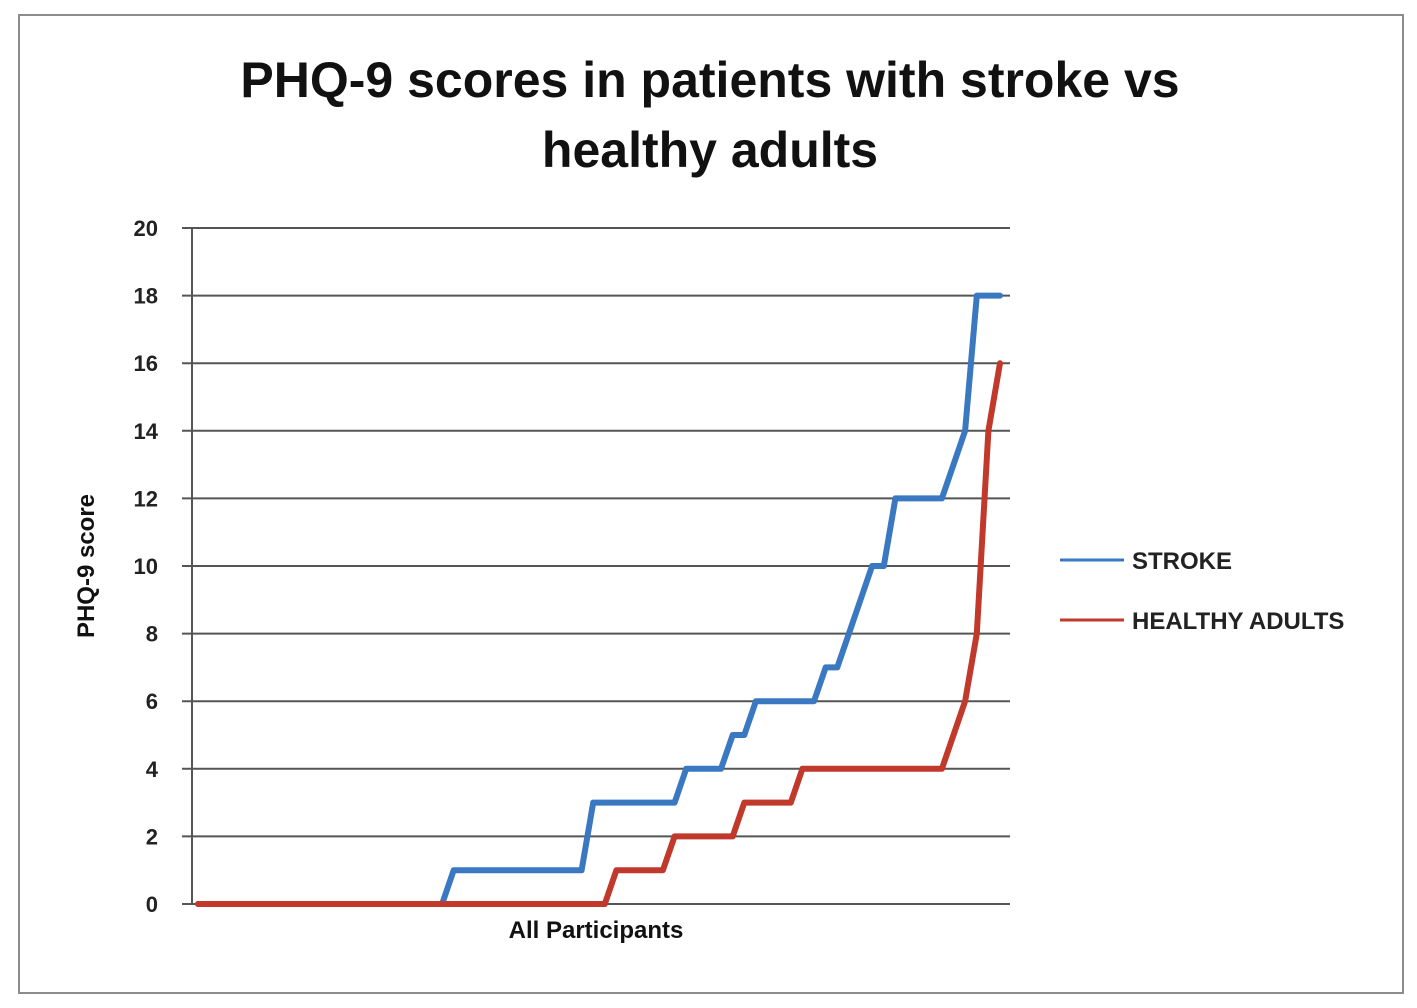 Image resolution: width=1417 pixels, height=1008 pixels. I want to click on y-tick-label-2: 2, so click(152, 836).